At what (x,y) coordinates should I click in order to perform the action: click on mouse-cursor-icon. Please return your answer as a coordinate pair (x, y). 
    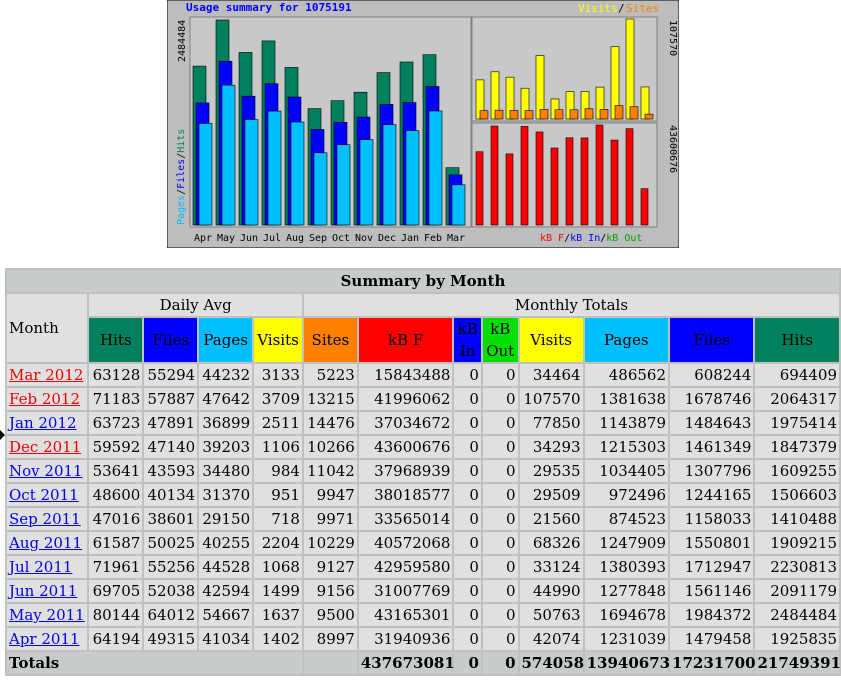
    Looking at the image, I should click on (2, 435).